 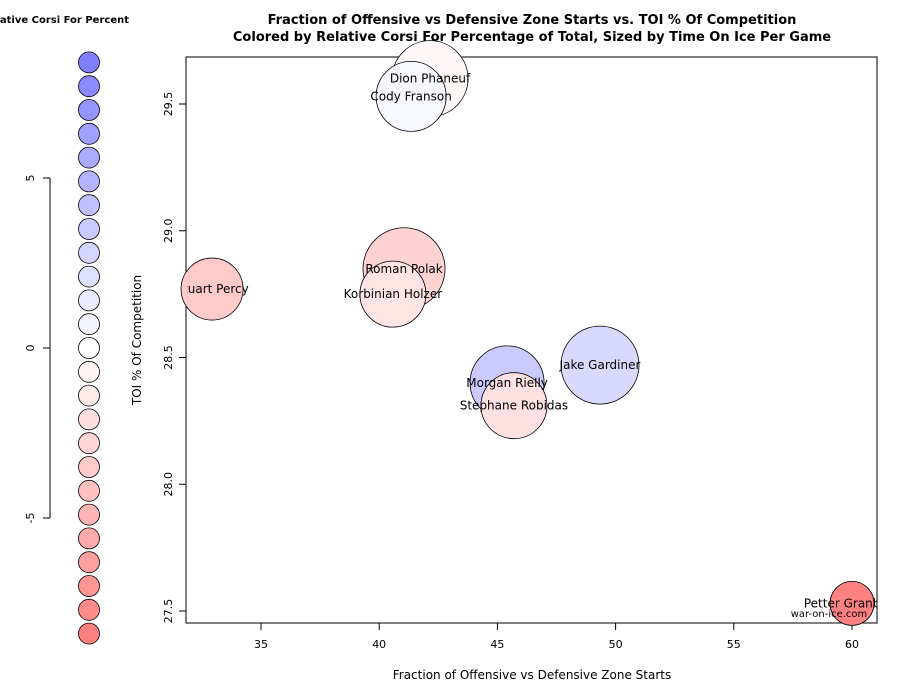 What do you see at coordinates (852, 644) in the screenshot?
I see `x-tick-label: 60` at bounding box center [852, 644].